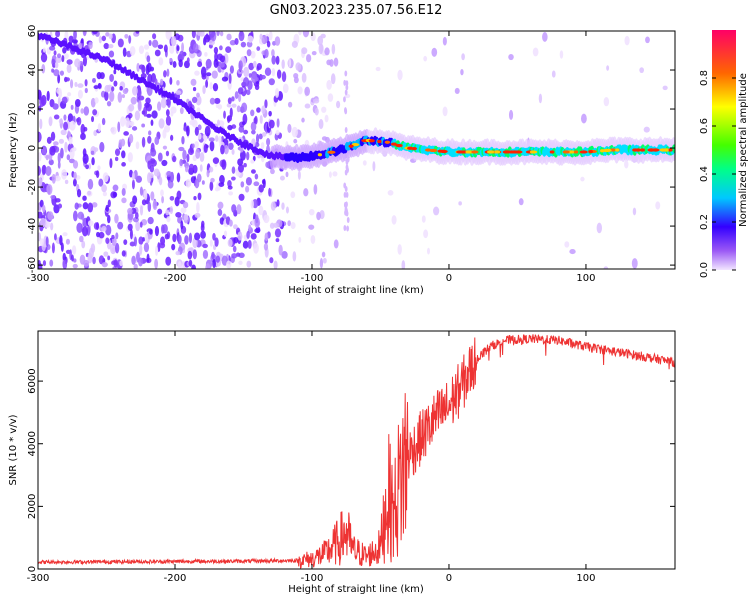 Image resolution: width=750 pixels, height=600 pixels. What do you see at coordinates (704, 174) in the screenshot?
I see `colorbar-tick-label: 0.4` at bounding box center [704, 174].